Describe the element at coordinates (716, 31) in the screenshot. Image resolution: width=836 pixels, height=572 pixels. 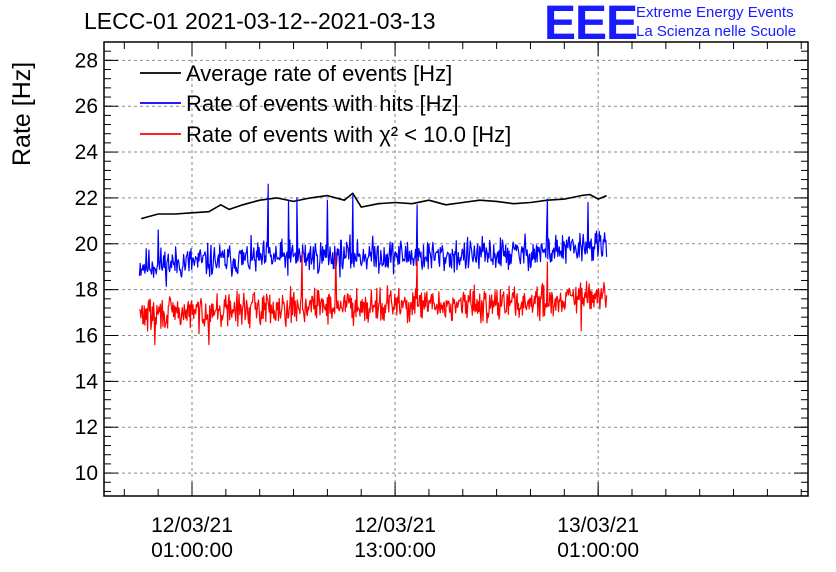
I see `logo-caption-line2: La Scienza nelle Scuole` at that location.